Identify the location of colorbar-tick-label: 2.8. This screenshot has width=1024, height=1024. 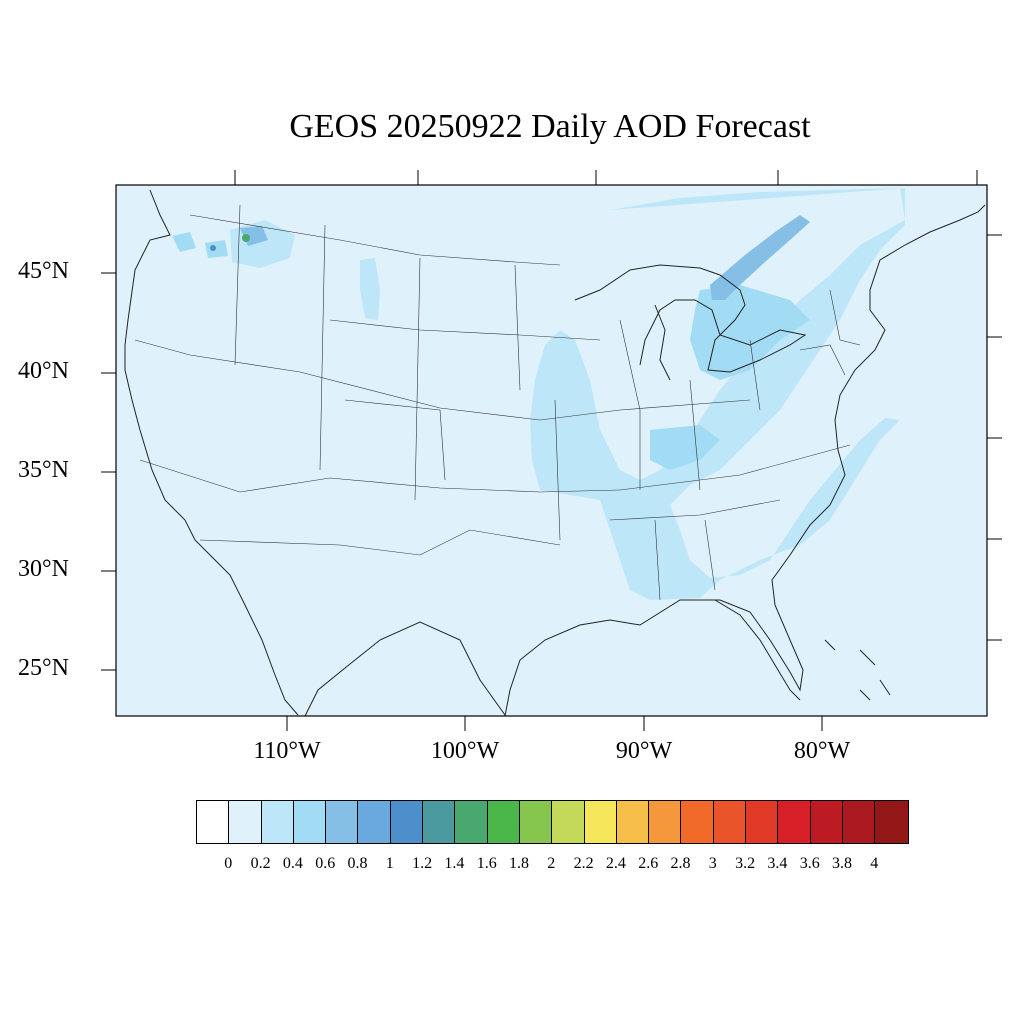
(680, 863).